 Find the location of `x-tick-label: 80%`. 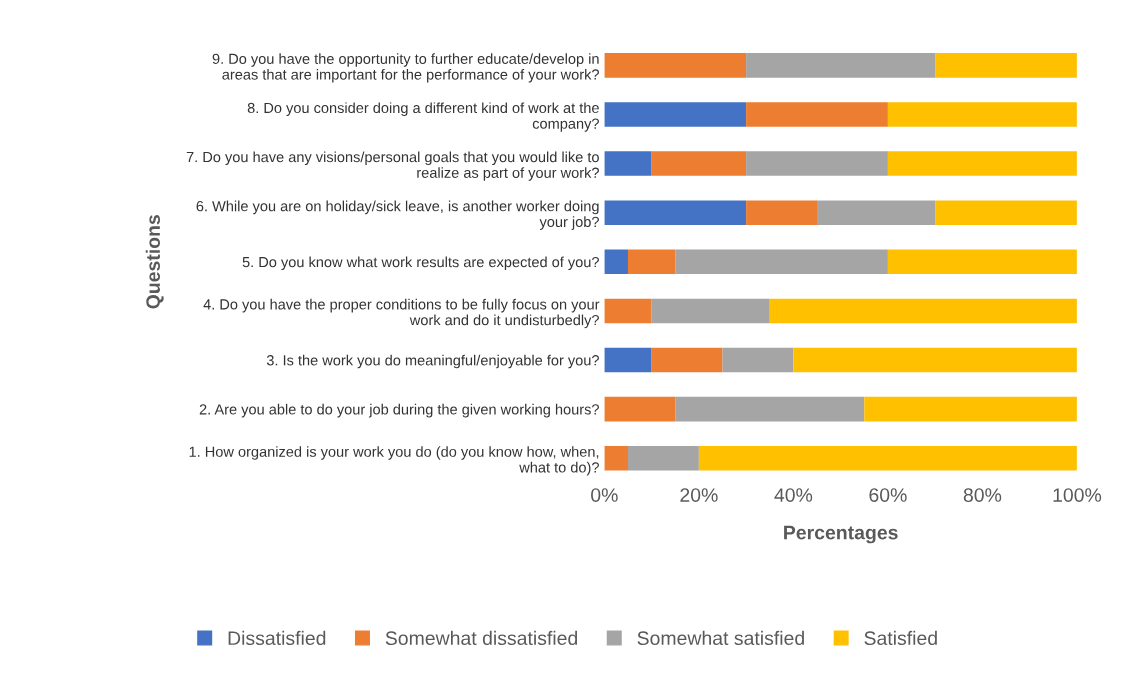

x-tick-label: 80% is located at coordinates (982, 495).